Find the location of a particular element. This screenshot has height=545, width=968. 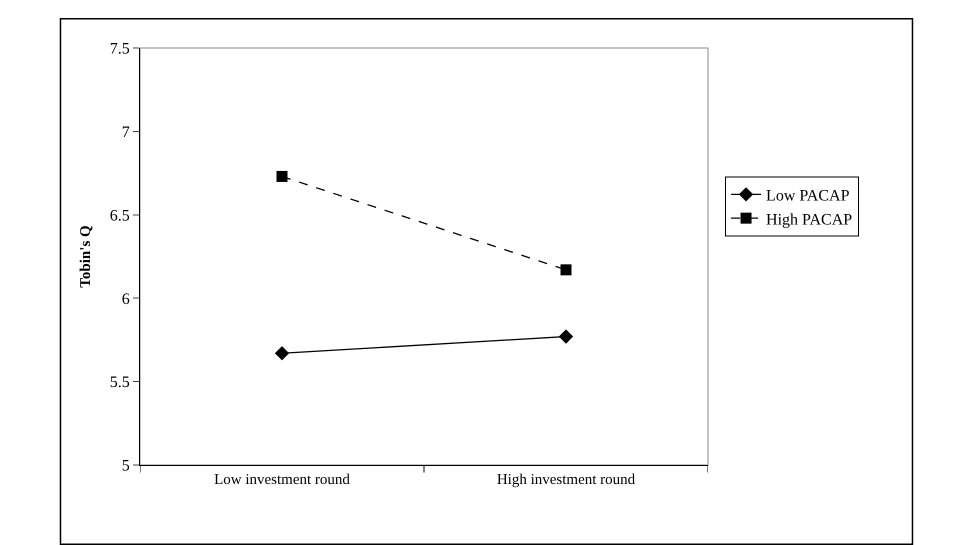

y-tick-label: 5.5 is located at coordinates (120, 383).